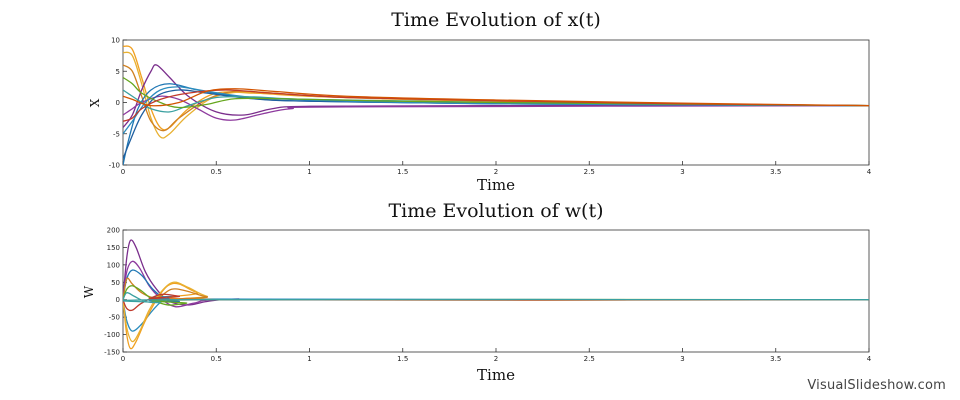 This screenshot has height=400, width=960. I want to click on w-ytick-label: 200, so click(113, 231).